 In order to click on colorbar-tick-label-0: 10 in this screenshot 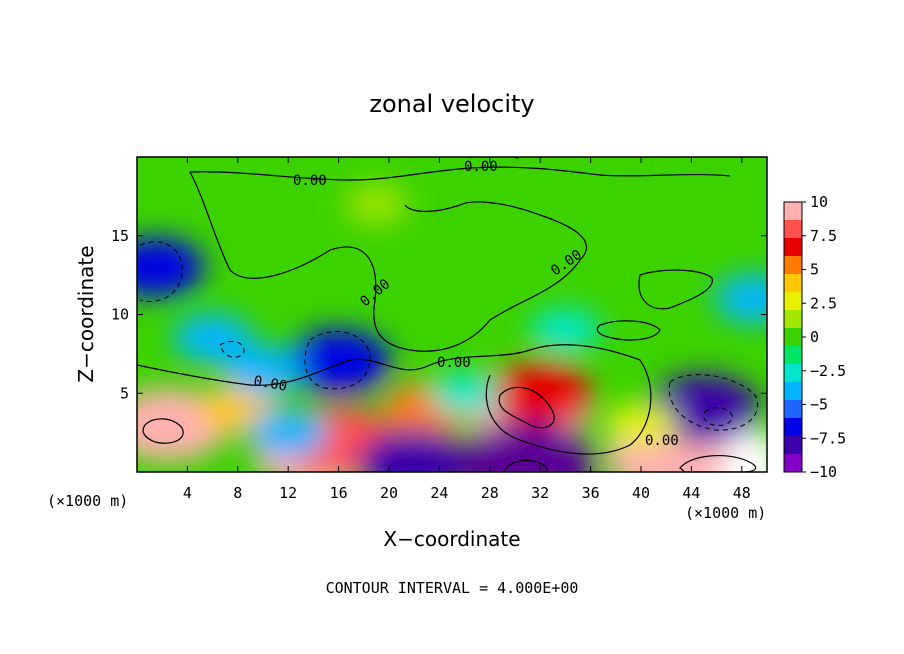, I will do `click(819, 202)`.